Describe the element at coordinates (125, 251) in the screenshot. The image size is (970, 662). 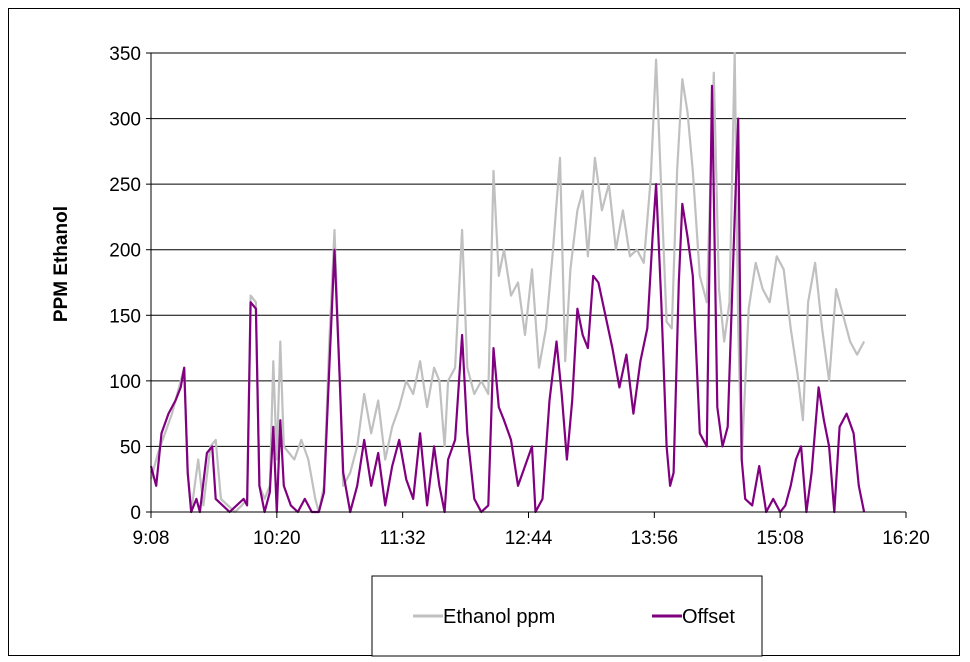
I see `y-tick-label: 200` at that location.